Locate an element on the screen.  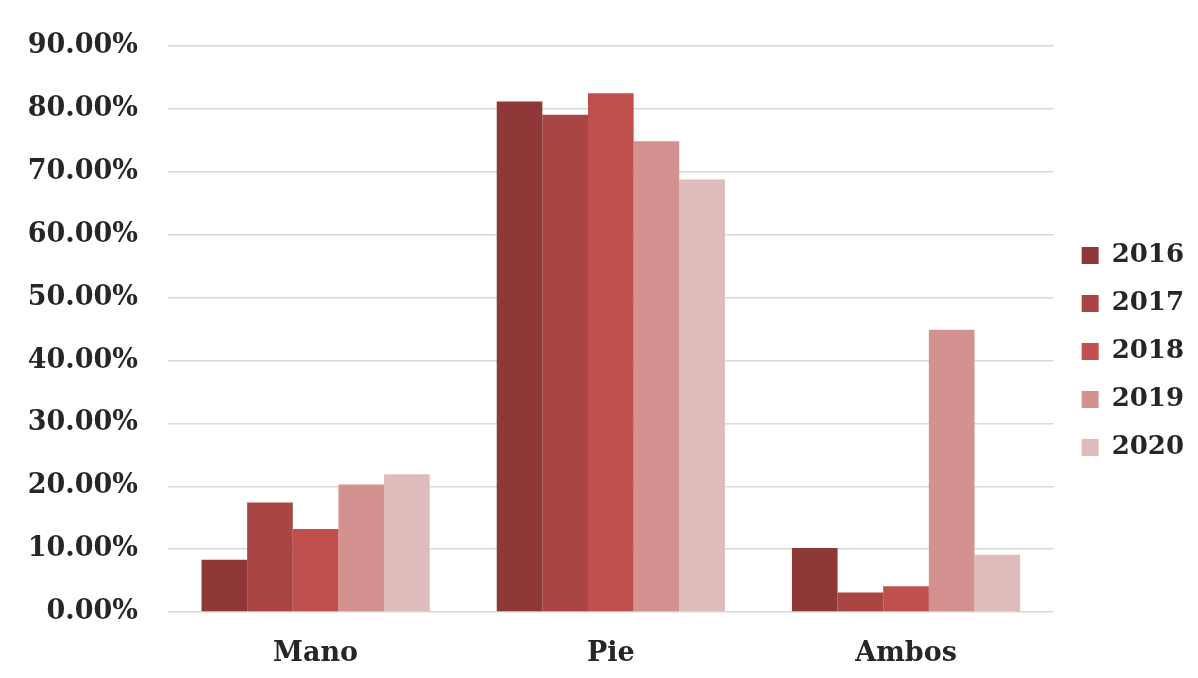
y-tick-label: 50.00% is located at coordinates (82, 295).